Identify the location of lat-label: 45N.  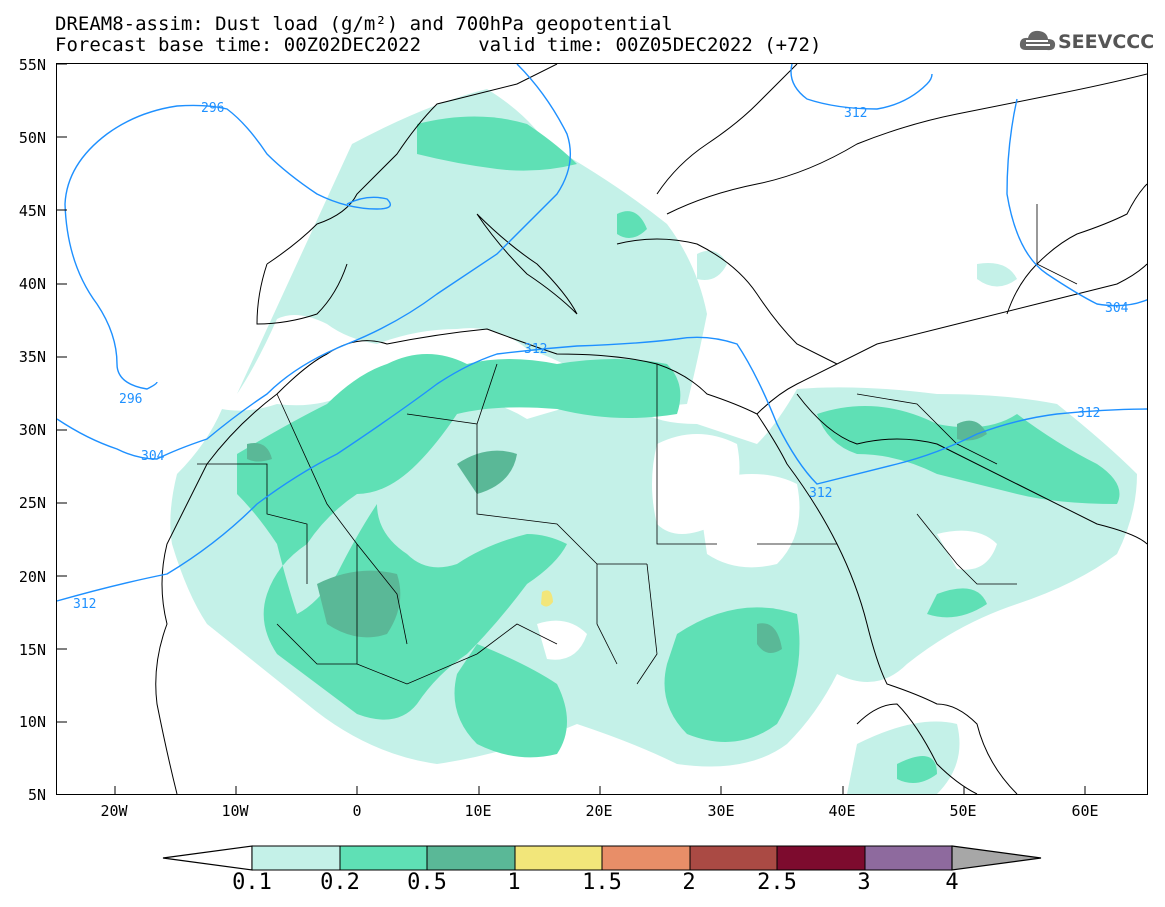
(32, 211).